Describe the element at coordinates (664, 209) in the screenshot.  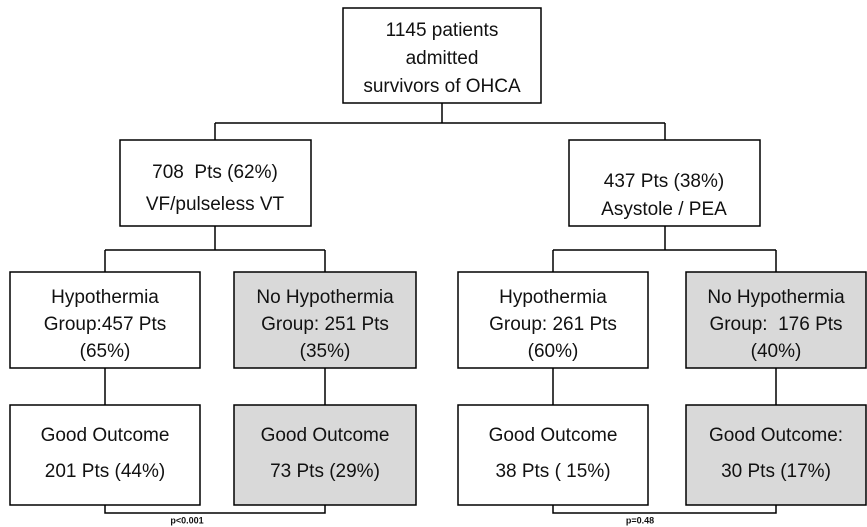
I see `box-text: Asystole / PEA` at that location.